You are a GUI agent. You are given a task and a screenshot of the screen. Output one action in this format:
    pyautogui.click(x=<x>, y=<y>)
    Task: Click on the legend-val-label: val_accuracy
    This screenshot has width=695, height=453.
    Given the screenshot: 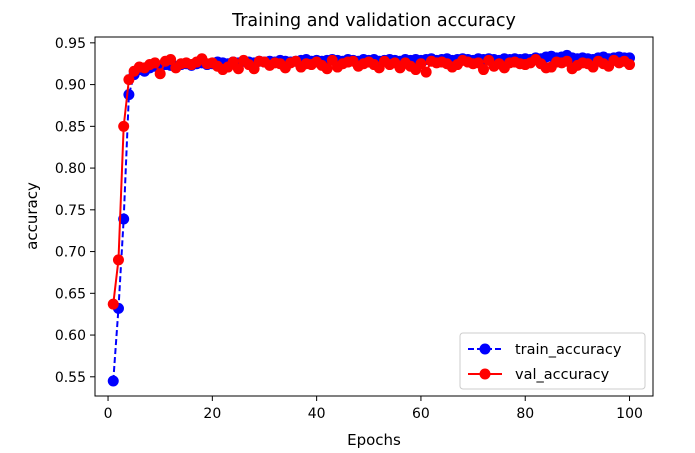 What is the action you would take?
    pyautogui.click(x=562, y=375)
    